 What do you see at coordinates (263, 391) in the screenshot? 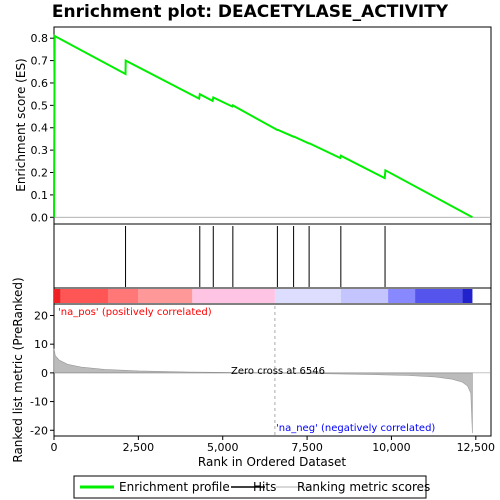
I see `metric-area` at bounding box center [263, 391].